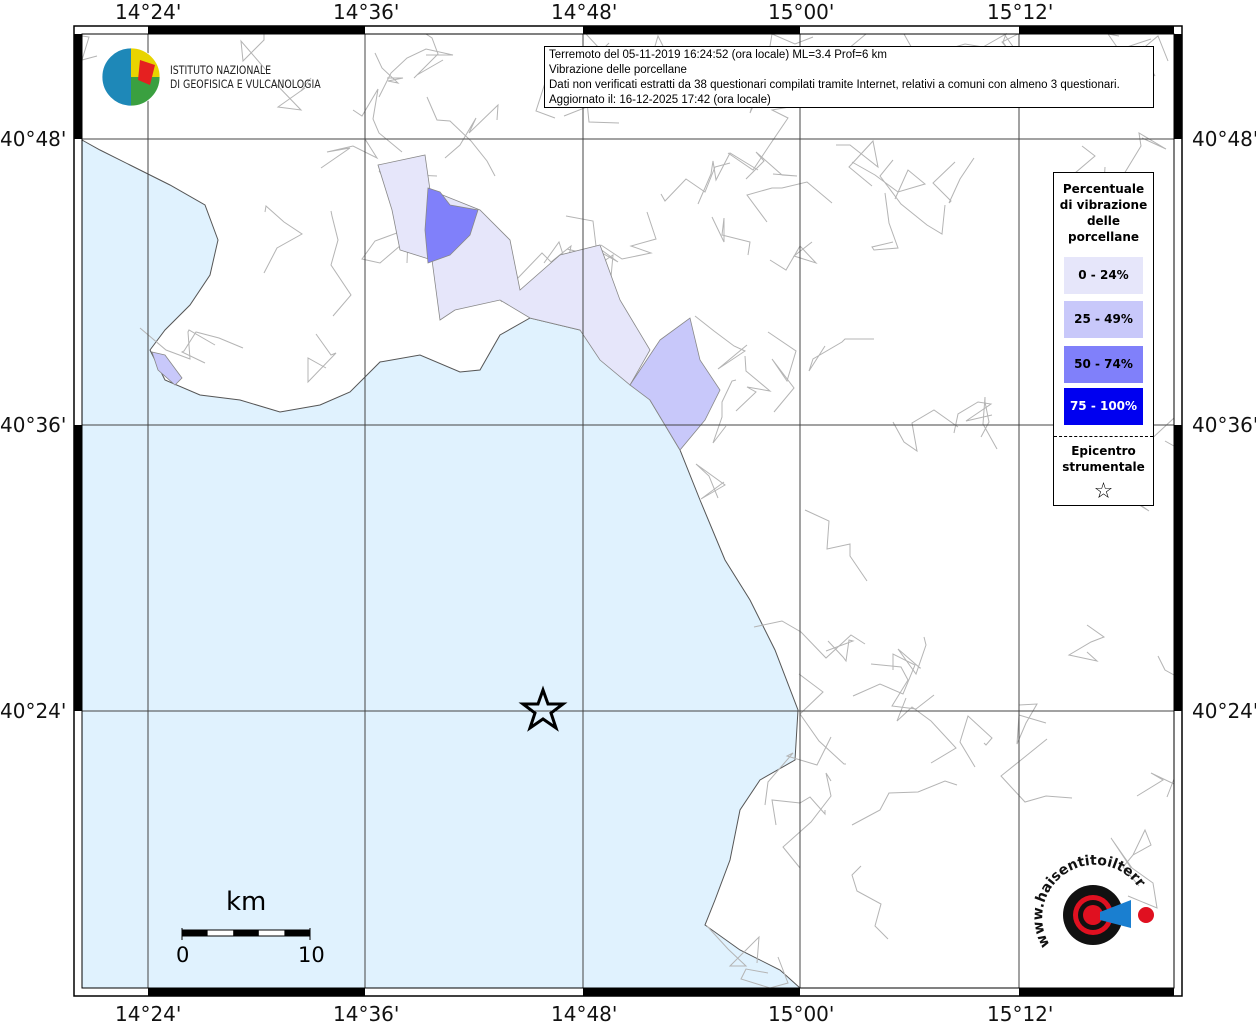 This screenshot has height=1026, width=1256. Describe the element at coordinates (1103, 221) in the screenshot. I see `legend-title-line: delle` at that location.